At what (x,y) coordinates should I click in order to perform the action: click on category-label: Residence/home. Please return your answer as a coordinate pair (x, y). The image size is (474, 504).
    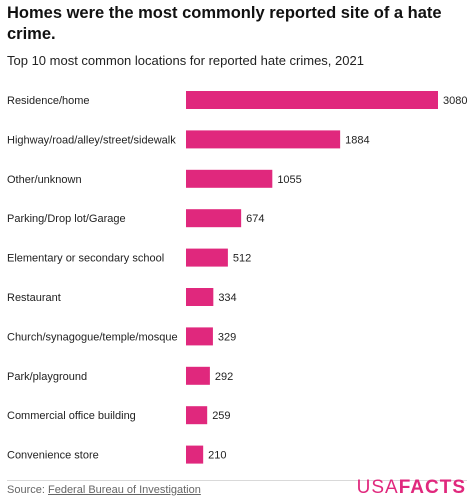
    Looking at the image, I should click on (48, 101).